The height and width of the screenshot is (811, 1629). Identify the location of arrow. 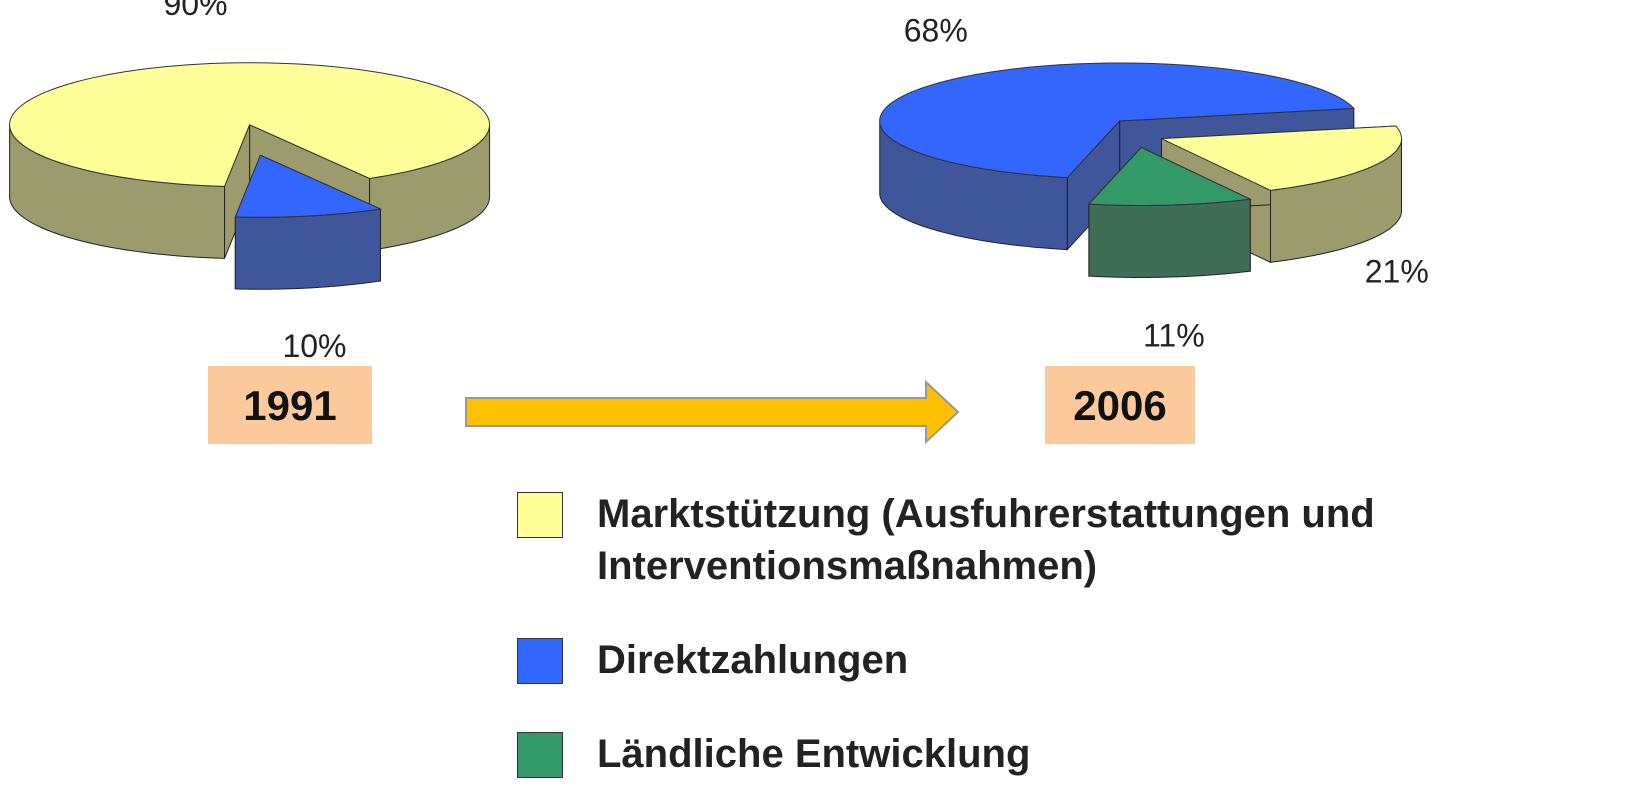
(712, 412).